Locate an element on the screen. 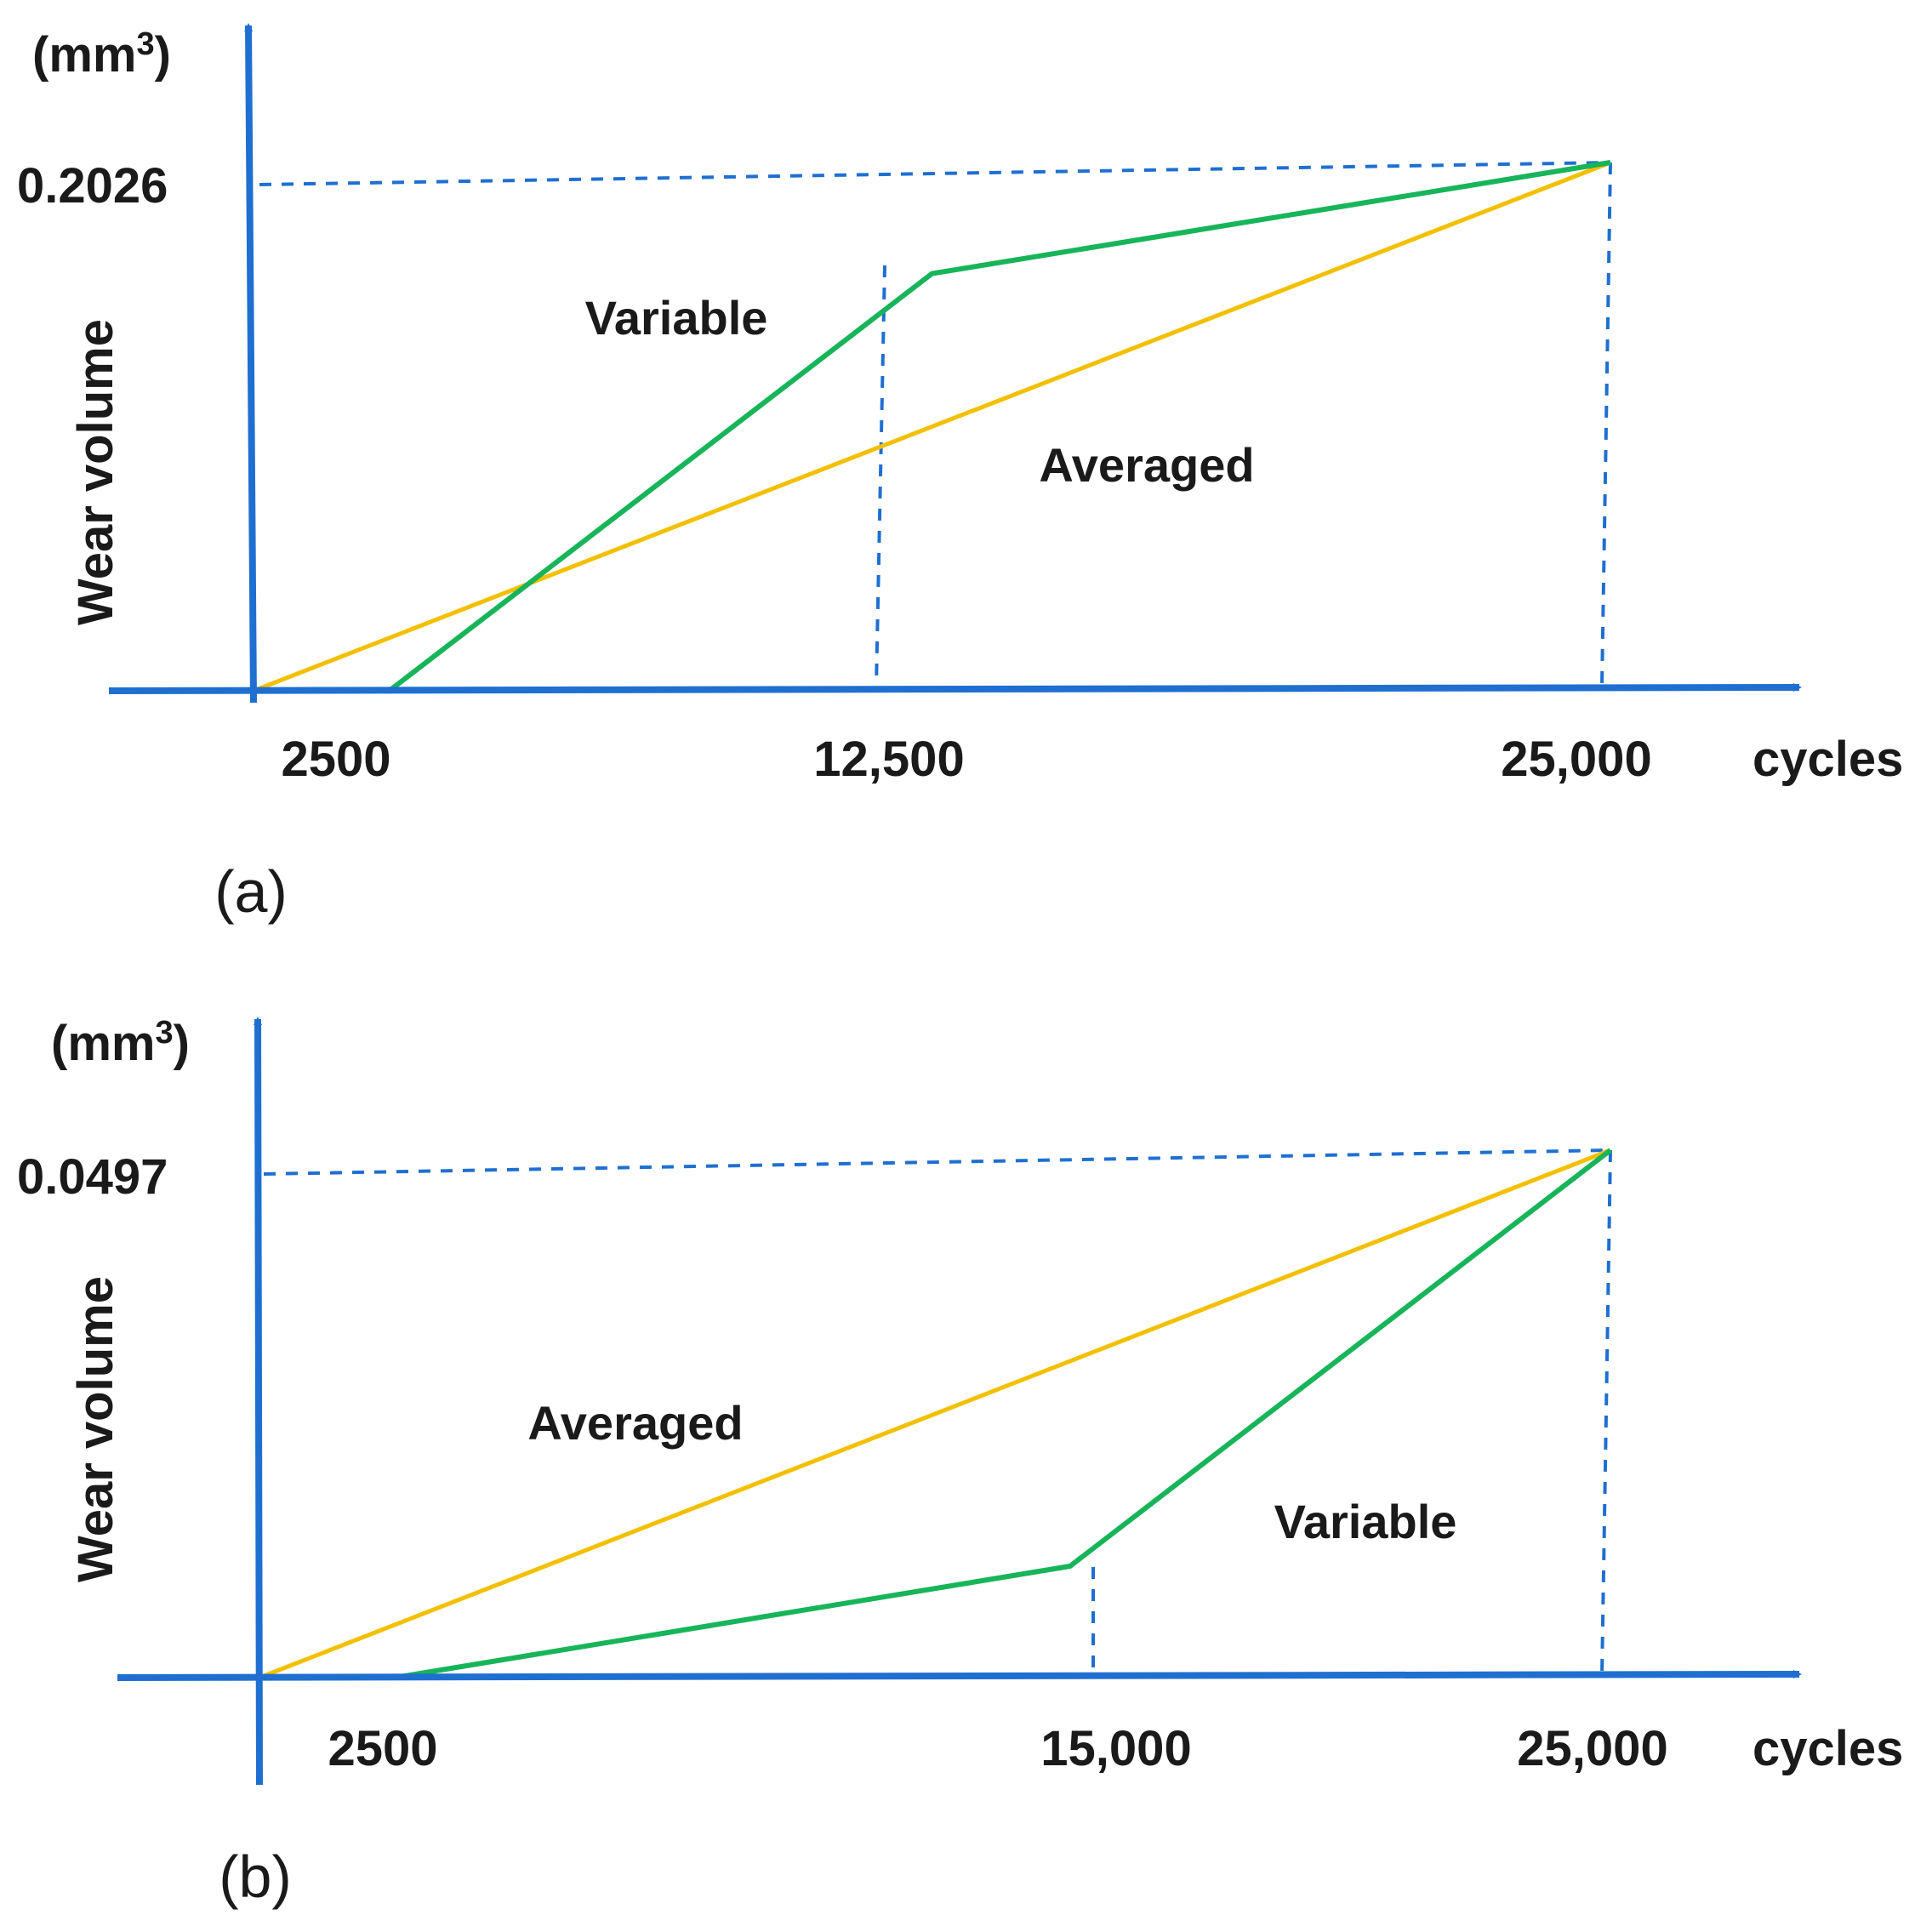 The image size is (1932, 1932). y-tick-max: 0.0497 is located at coordinates (93, 1177).